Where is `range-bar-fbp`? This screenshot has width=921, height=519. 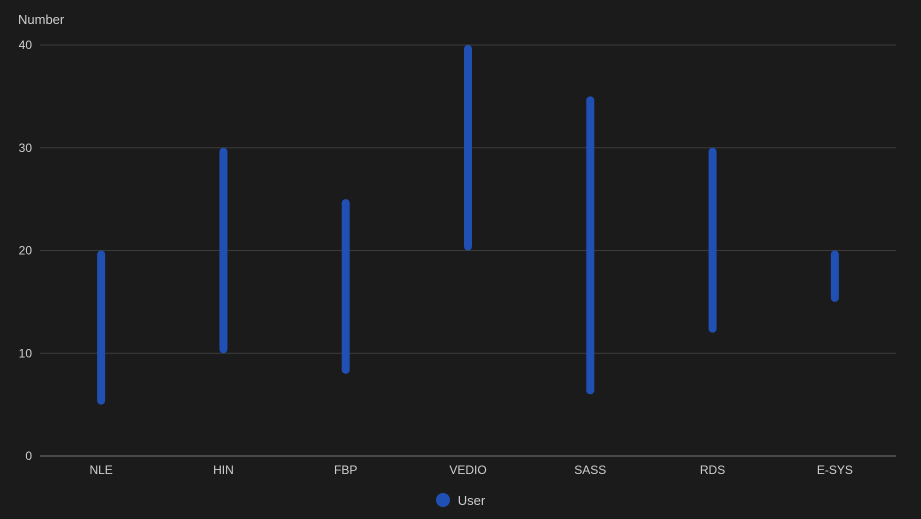 range-bar-fbp is located at coordinates (345, 286).